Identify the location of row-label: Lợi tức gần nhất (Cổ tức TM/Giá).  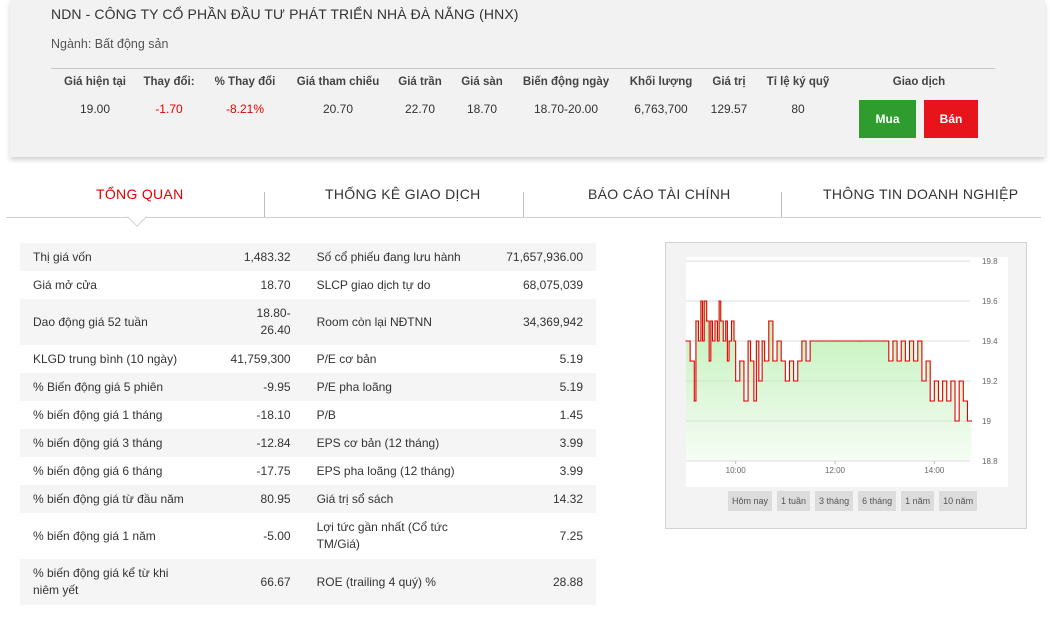
(398, 536).